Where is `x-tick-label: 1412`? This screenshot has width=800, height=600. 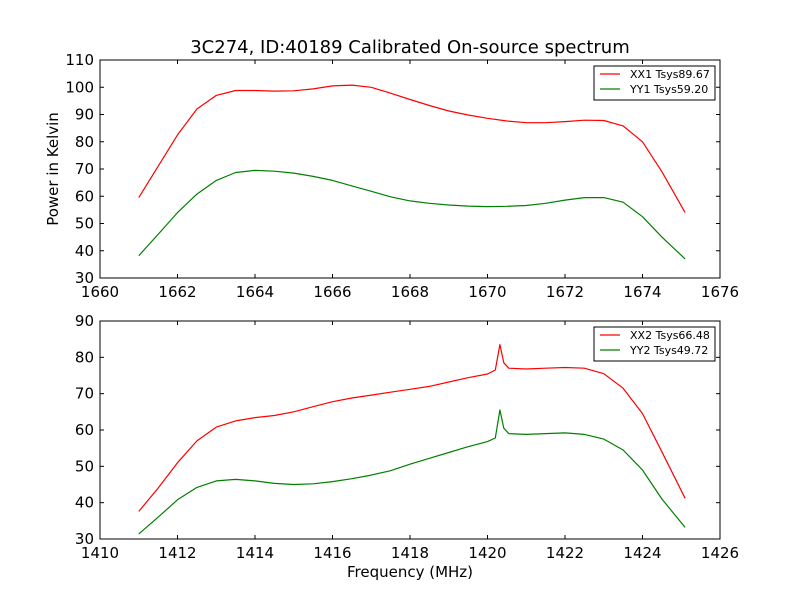 x-tick-label: 1412 is located at coordinates (177, 553).